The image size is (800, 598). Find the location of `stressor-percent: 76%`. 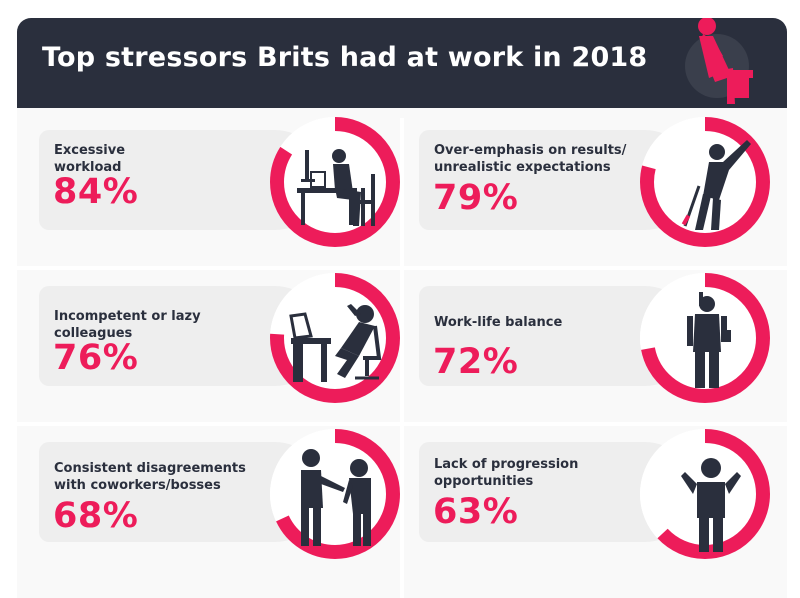

stressor-percent: 76% is located at coordinates (96, 358).